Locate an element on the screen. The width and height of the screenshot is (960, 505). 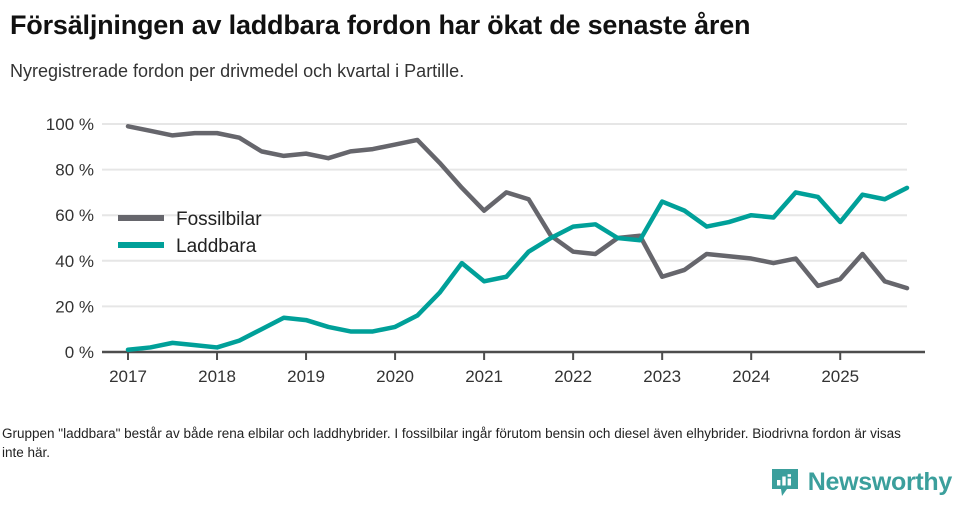
y-axis-tick-label: 20 % is located at coordinates (74, 306).